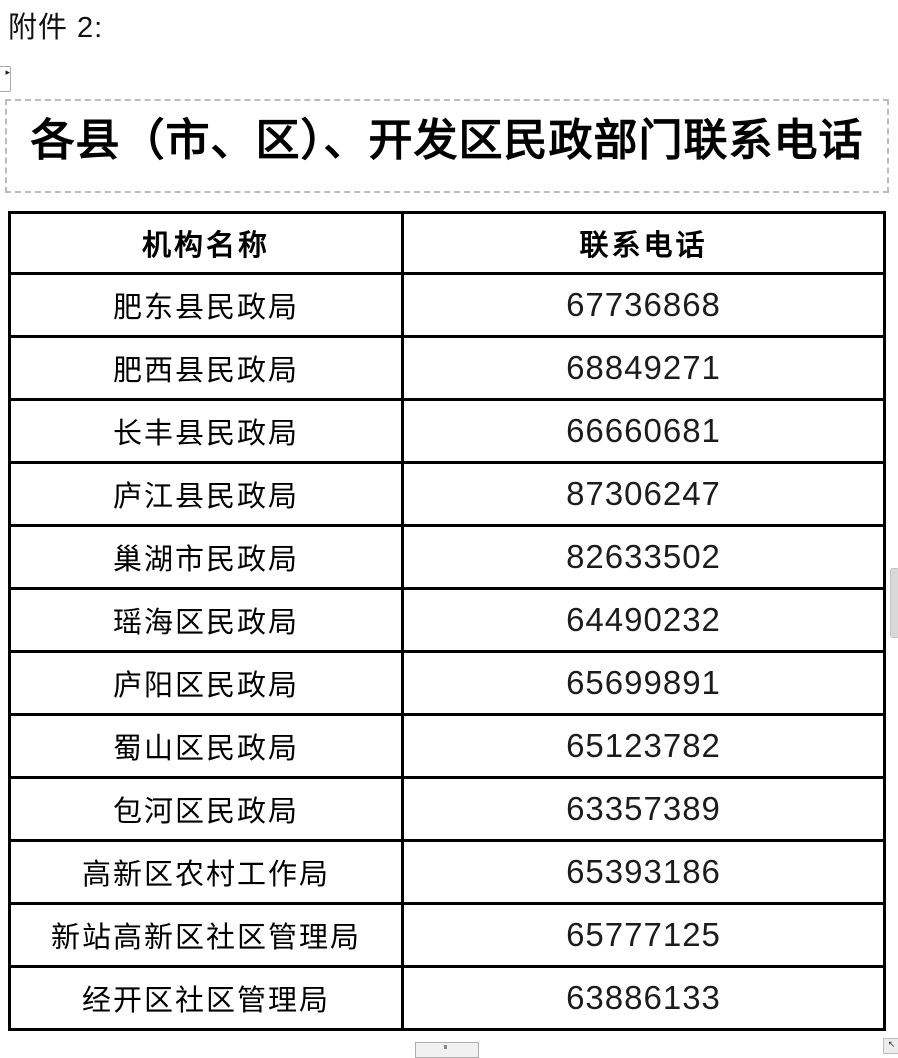  I want to click on phone-cell: 68849271, so click(643, 368).